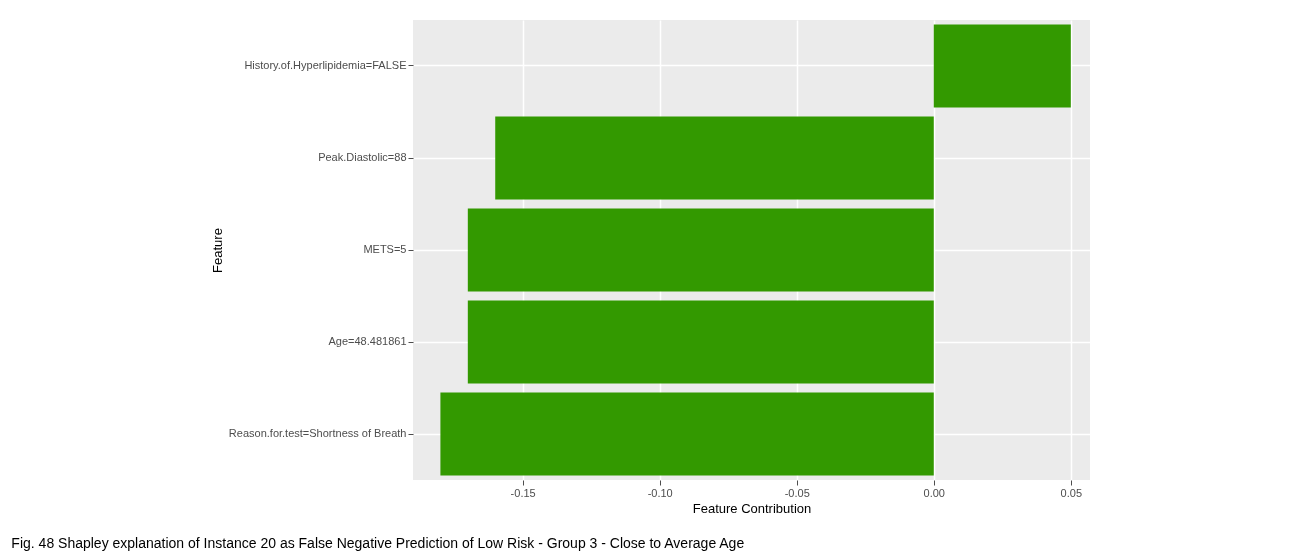  What do you see at coordinates (385, 249) in the screenshot?
I see `y-tick-label: METS=5` at bounding box center [385, 249].